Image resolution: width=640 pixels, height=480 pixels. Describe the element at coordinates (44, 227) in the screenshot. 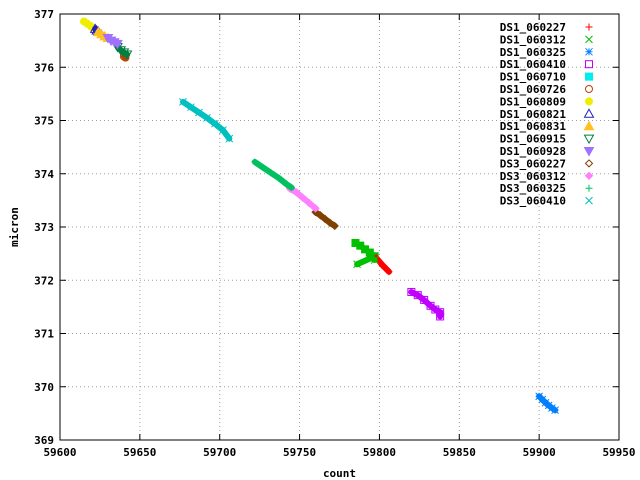

I see `y-tick-label: 373` at that location.